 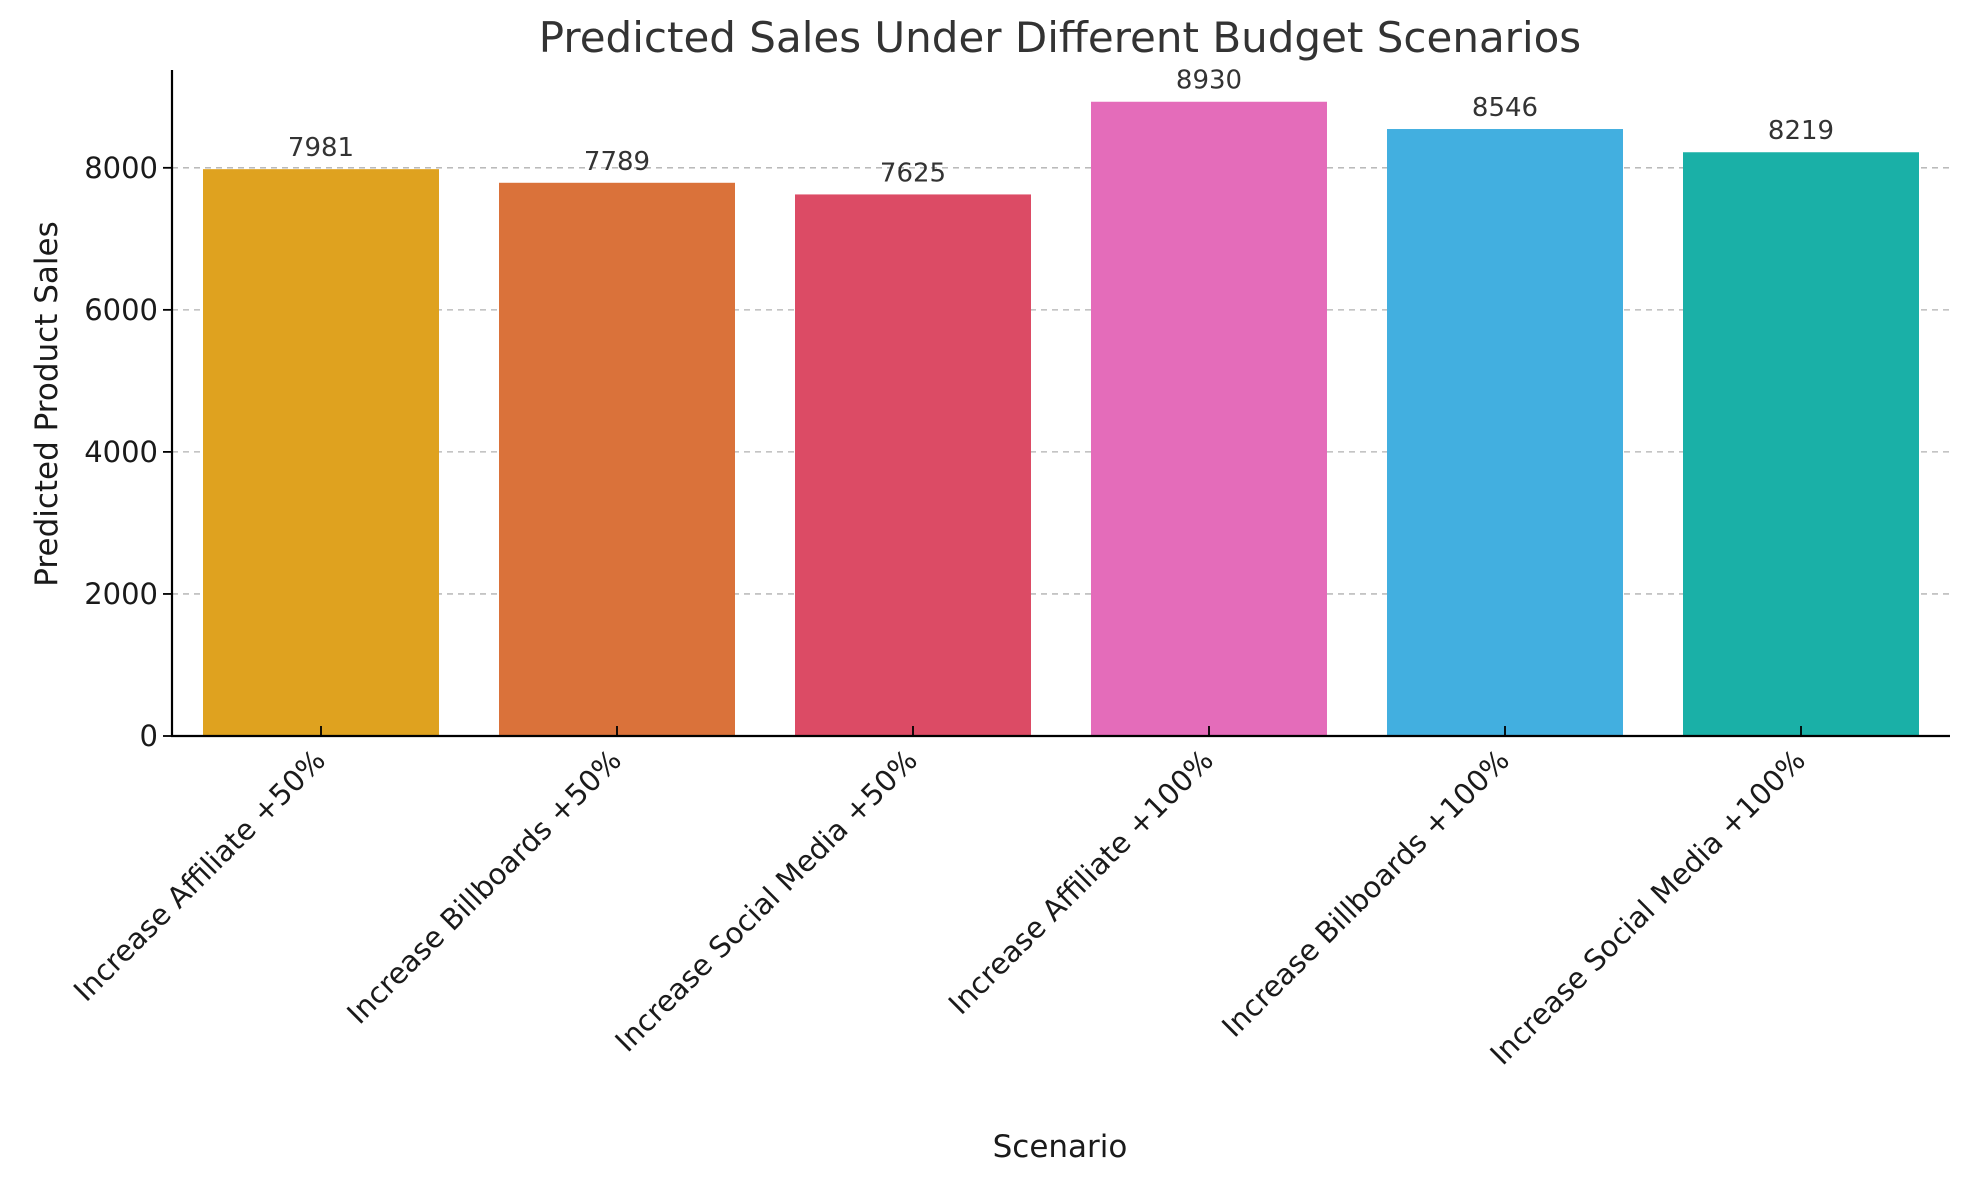 What do you see at coordinates (484, 887) in the screenshot?
I see `x-tick-label-2: Increase Billboards +50%` at bounding box center [484, 887].